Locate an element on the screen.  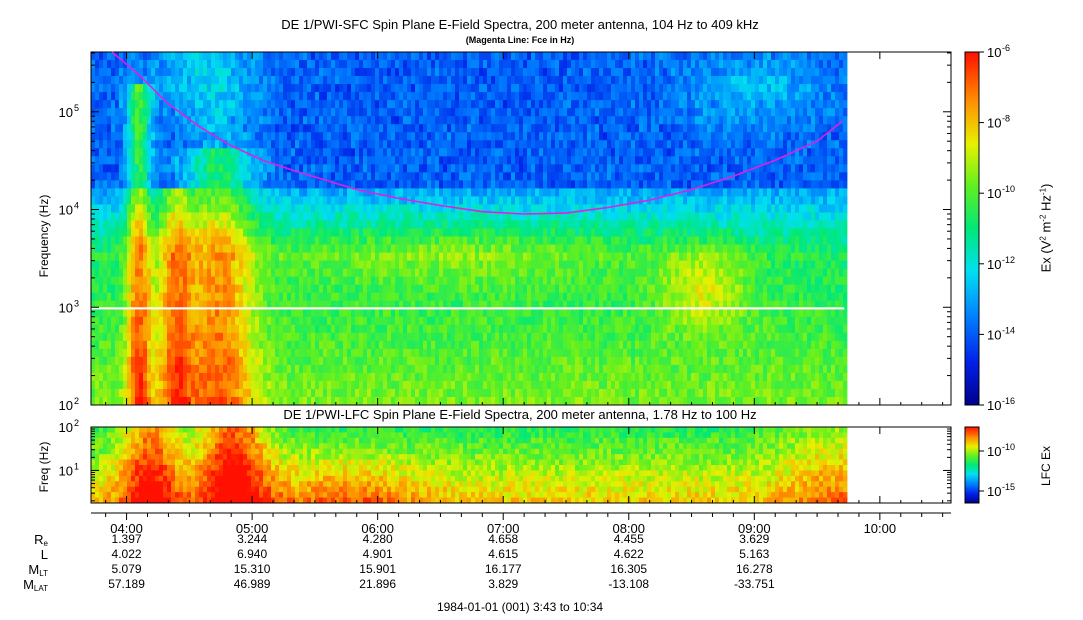
lfc-colorbar is located at coordinates (972, 465).